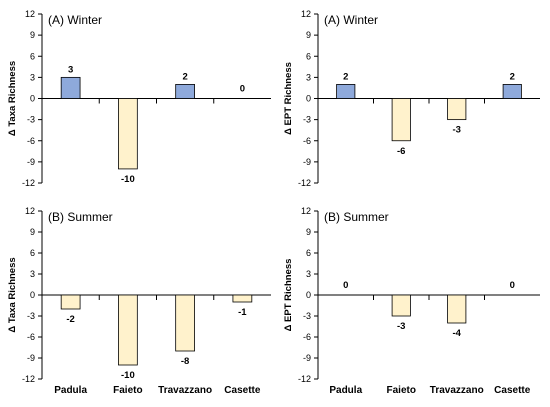  I want to click on data-label: -2, so click(70, 319).